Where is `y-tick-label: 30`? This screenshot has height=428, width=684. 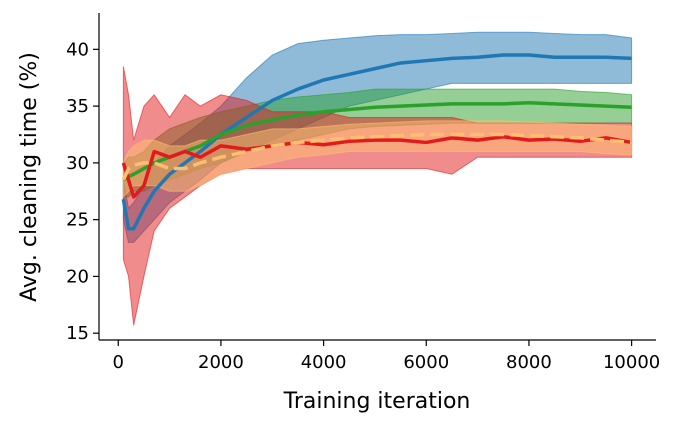 y-tick-label: 30 is located at coordinates (77, 163).